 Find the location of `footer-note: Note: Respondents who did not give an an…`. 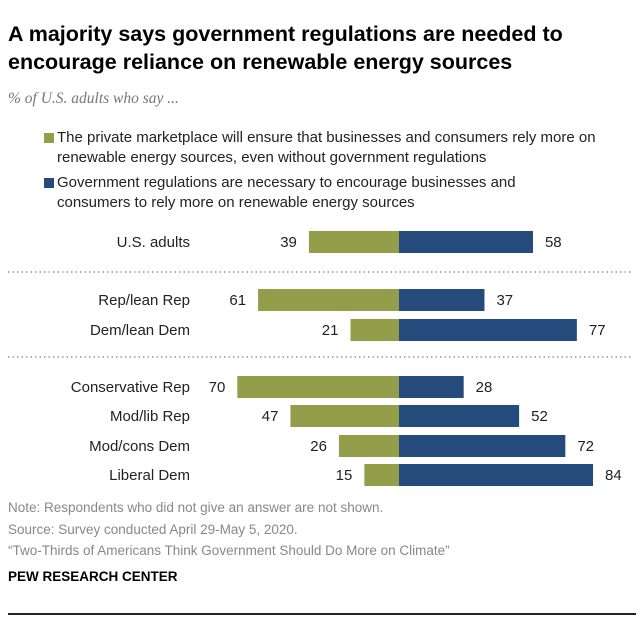

footer-note: Note: Respondents who did not give an an… is located at coordinates (196, 507).